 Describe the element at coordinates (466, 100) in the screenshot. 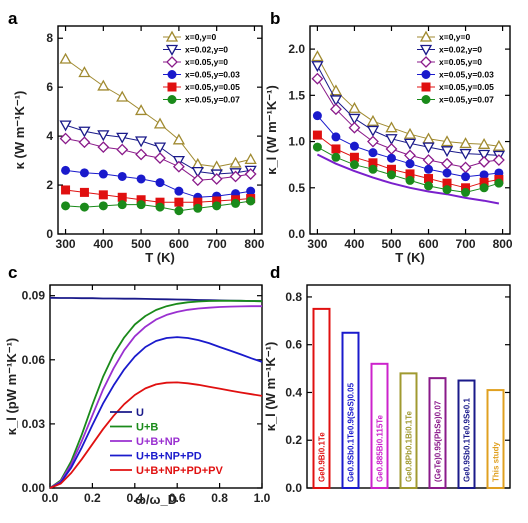

I see `b-legend-label: x=0.05,y=0.07` at that location.